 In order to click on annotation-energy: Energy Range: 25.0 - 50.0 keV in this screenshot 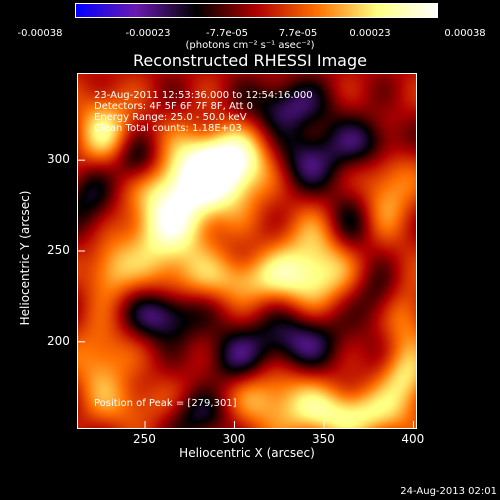, I will do `click(170, 117)`.